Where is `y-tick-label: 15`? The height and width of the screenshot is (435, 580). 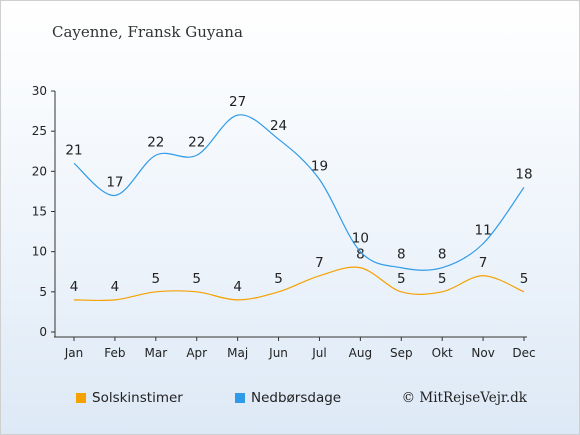
y-tick-label: 15 is located at coordinates (39, 212).